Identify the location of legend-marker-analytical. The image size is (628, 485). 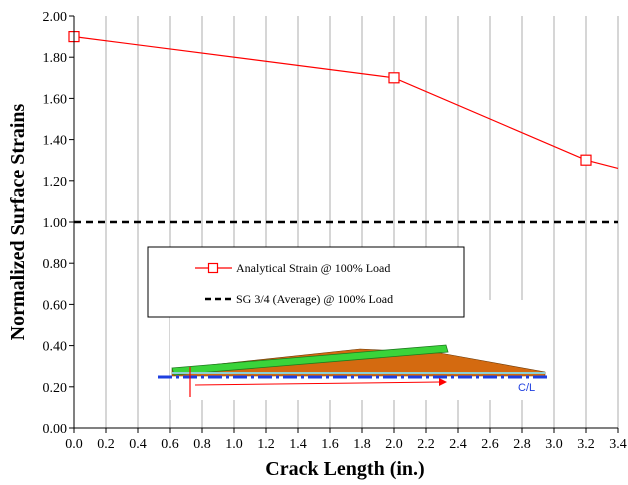
(213, 268).